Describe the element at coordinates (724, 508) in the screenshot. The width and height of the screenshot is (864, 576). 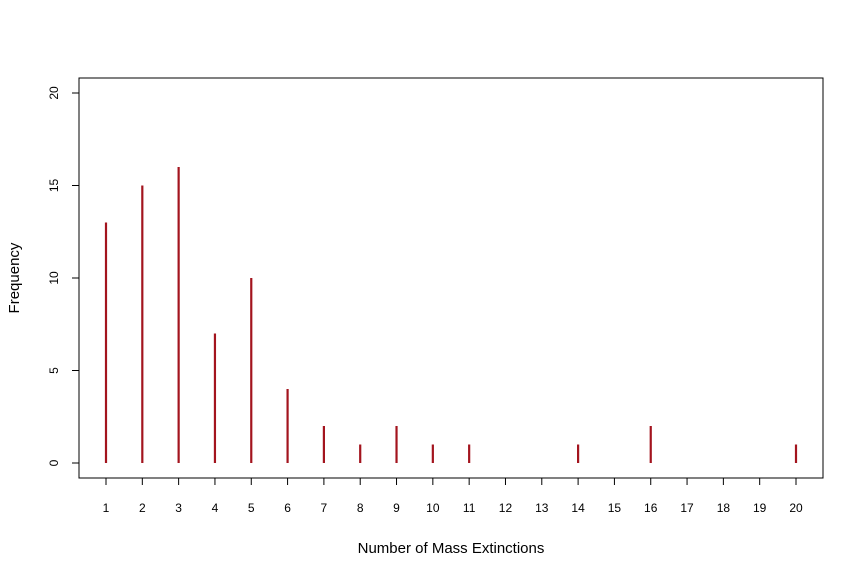
I see `x-tick-label-18: 18` at that location.